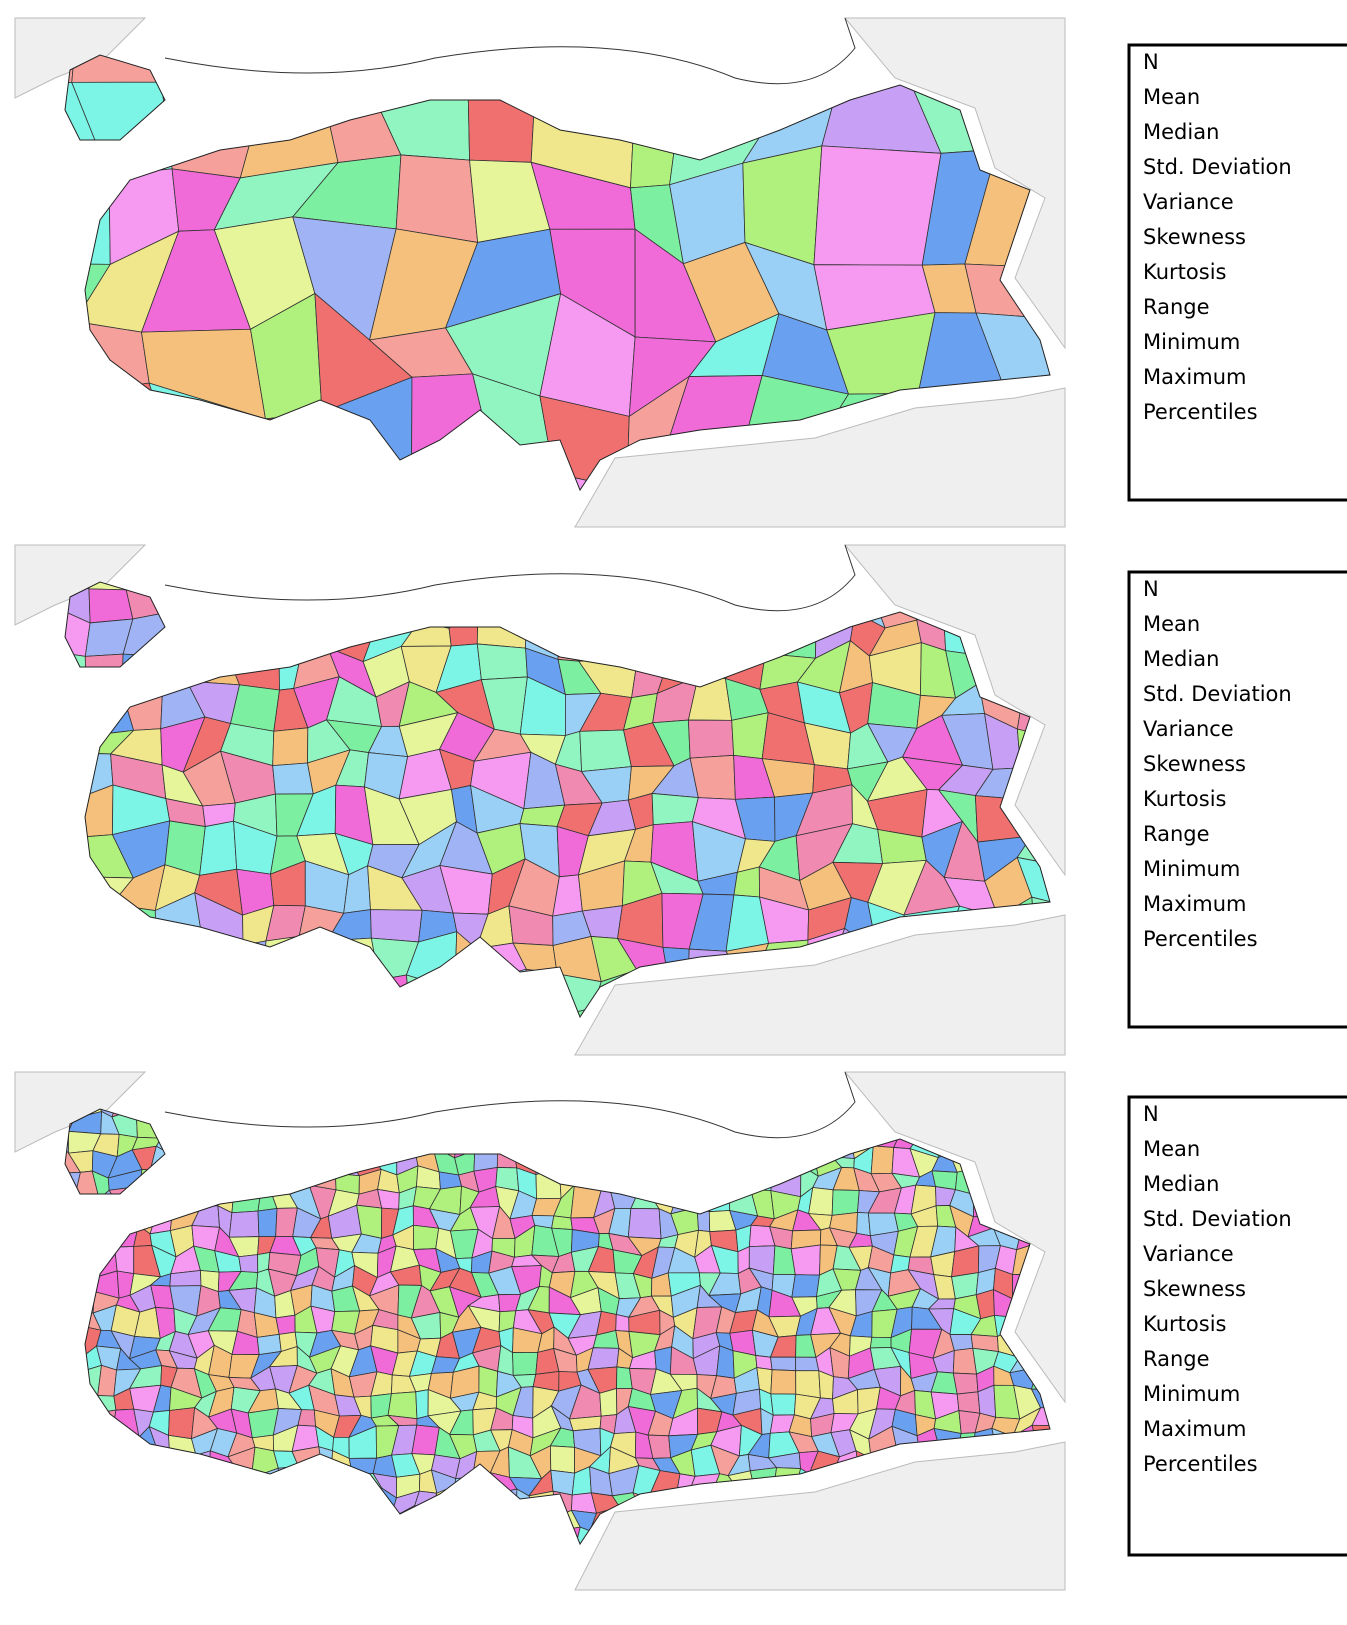 Image resolution: width=1347 pixels, height=1625 pixels. Describe the element at coordinates (1171, 1149) in the screenshot. I see `stat-label: Mean` at that location.